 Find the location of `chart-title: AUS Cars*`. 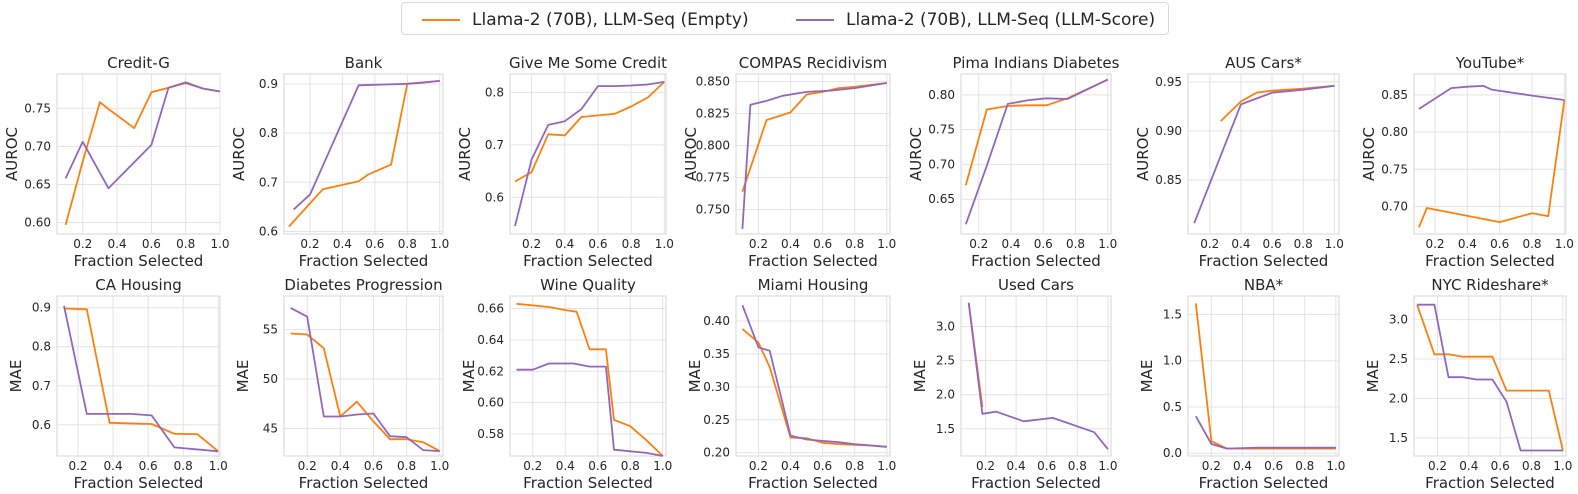

chart-title: AUS Cars* is located at coordinates (1263, 63).